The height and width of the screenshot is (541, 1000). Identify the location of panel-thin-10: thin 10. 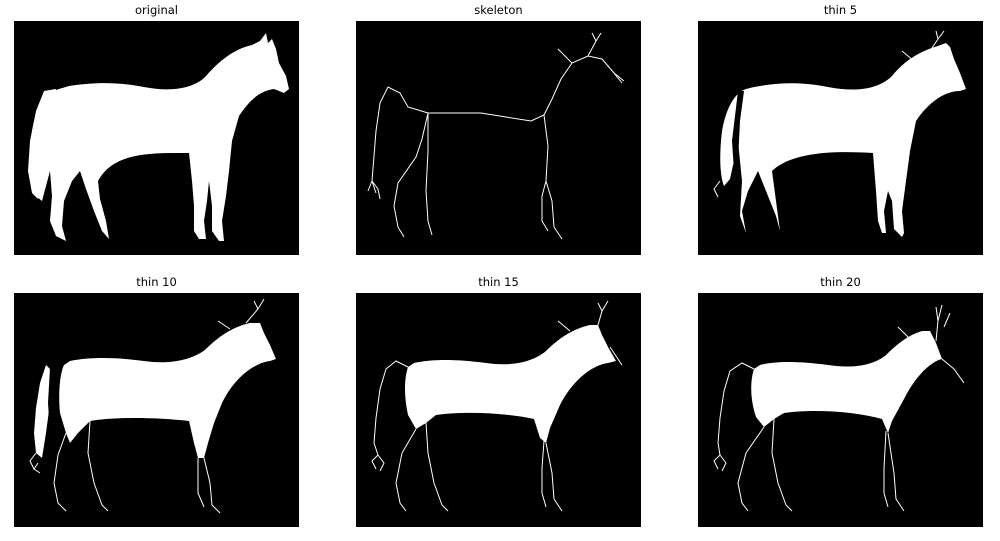
(156, 399).